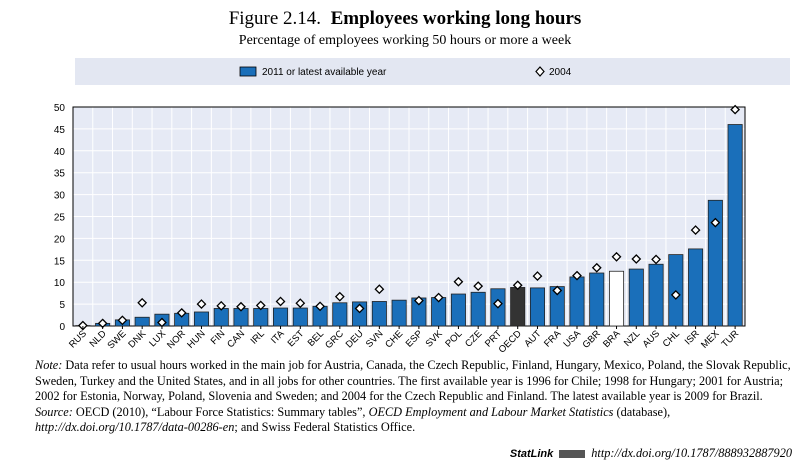 This screenshot has height=474, width=810. Describe the element at coordinates (201, 319) in the screenshot. I see `bar-HUN` at that location.